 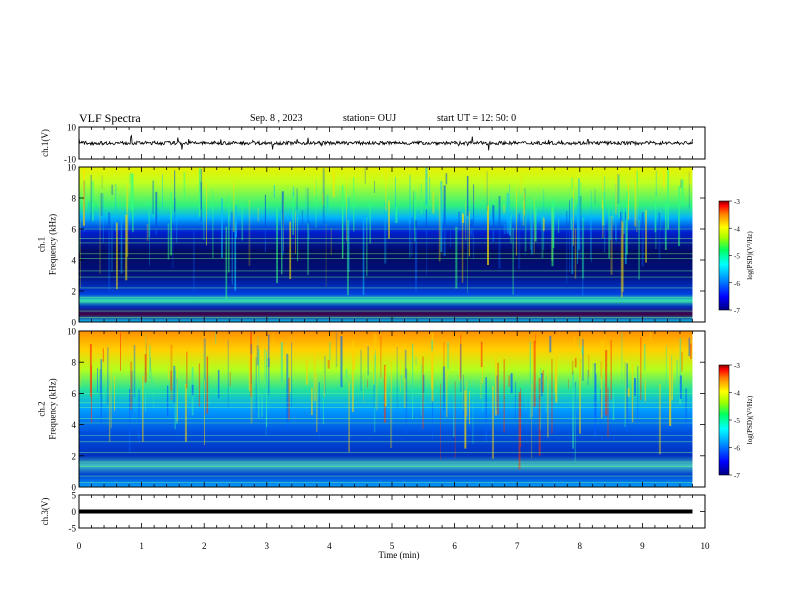 I want to click on colorbar-tick-label: -3, so click(x=737, y=202).